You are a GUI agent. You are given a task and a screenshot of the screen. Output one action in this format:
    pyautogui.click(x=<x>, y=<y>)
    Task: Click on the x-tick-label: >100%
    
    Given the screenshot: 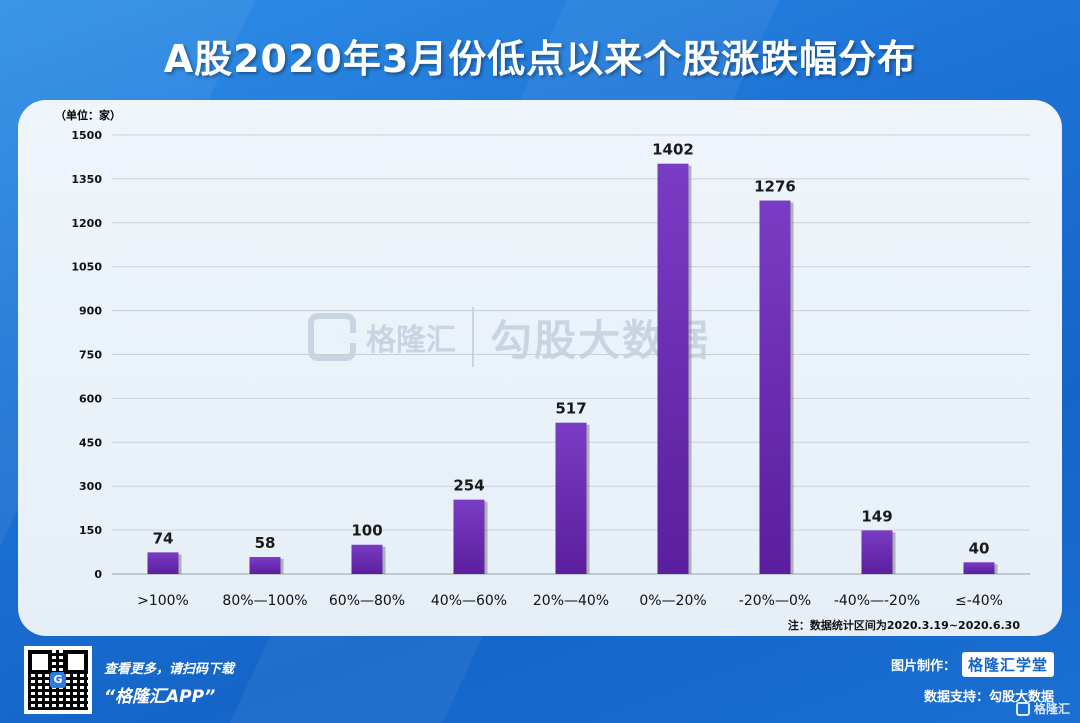 What is the action you would take?
    pyautogui.click(x=163, y=601)
    